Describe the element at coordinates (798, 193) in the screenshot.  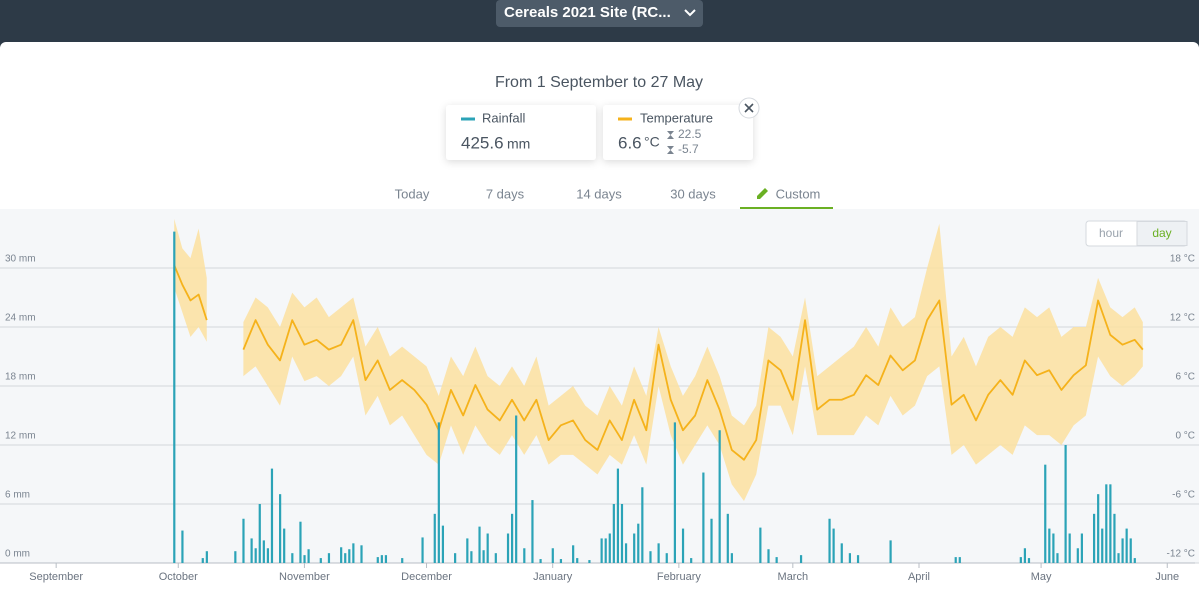
I see `tab: Custom` at that location.